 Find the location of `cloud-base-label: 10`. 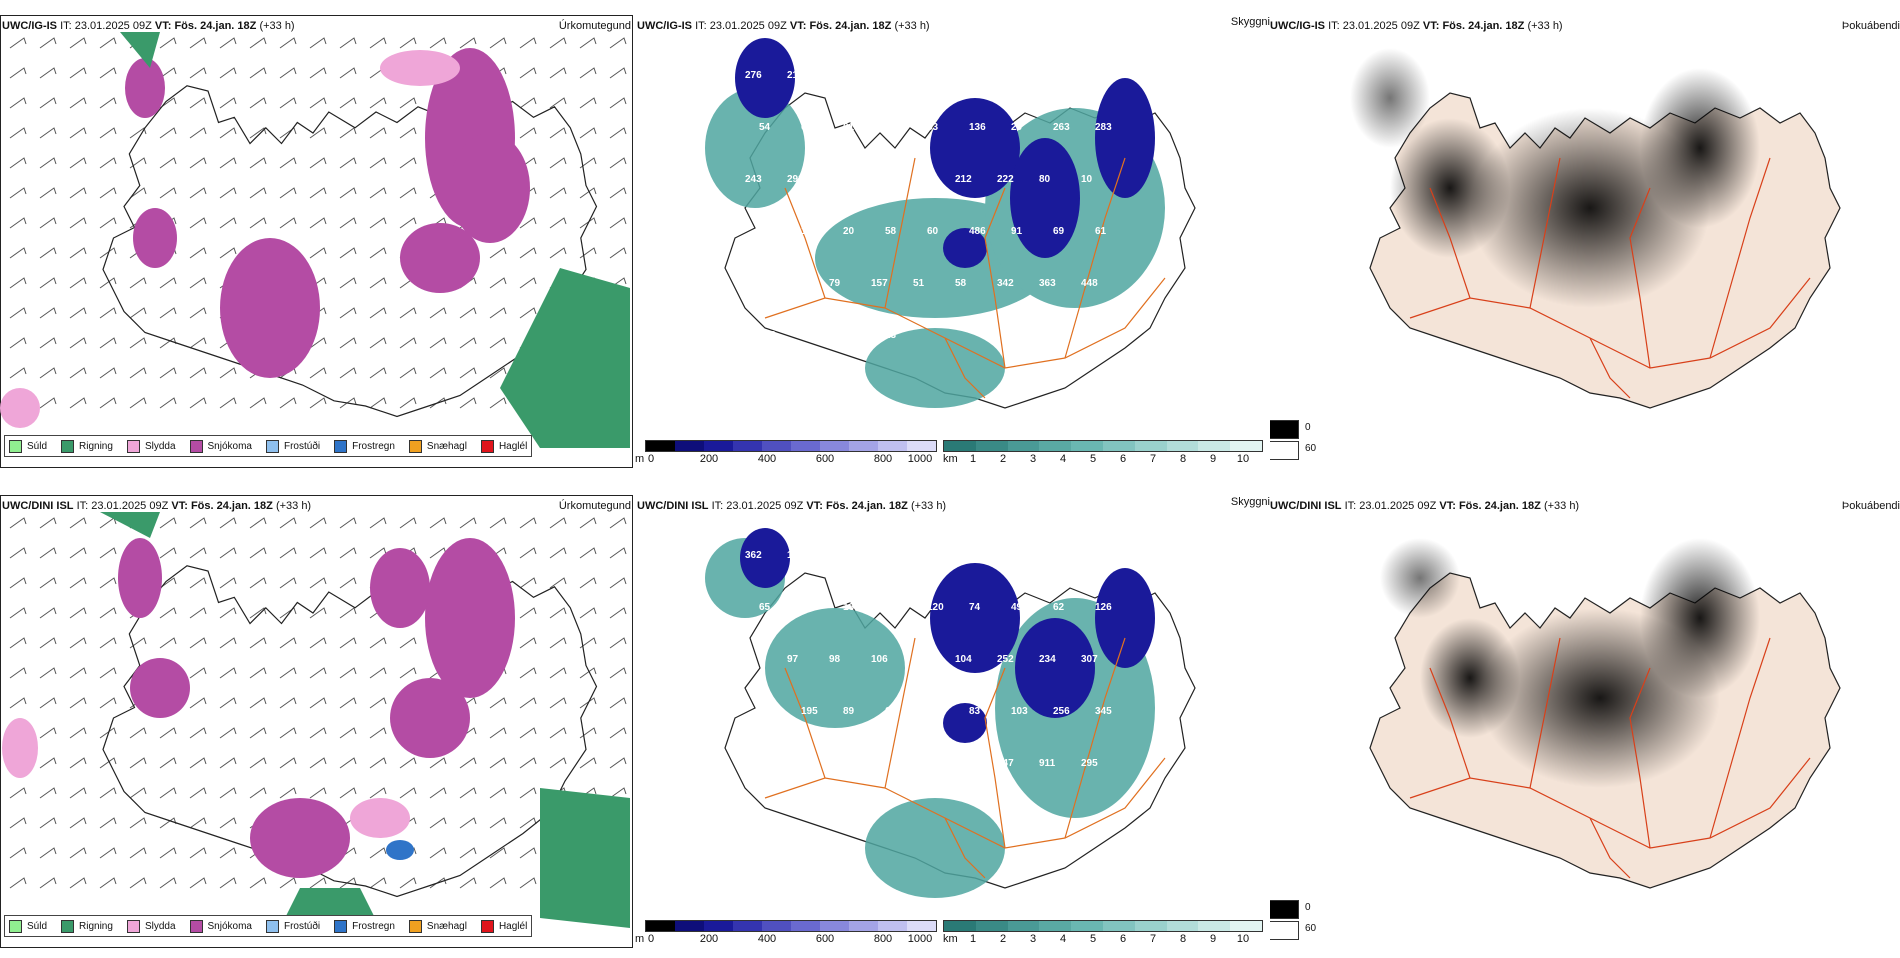

cloud-base-label: 10 is located at coordinates (1087, 179).